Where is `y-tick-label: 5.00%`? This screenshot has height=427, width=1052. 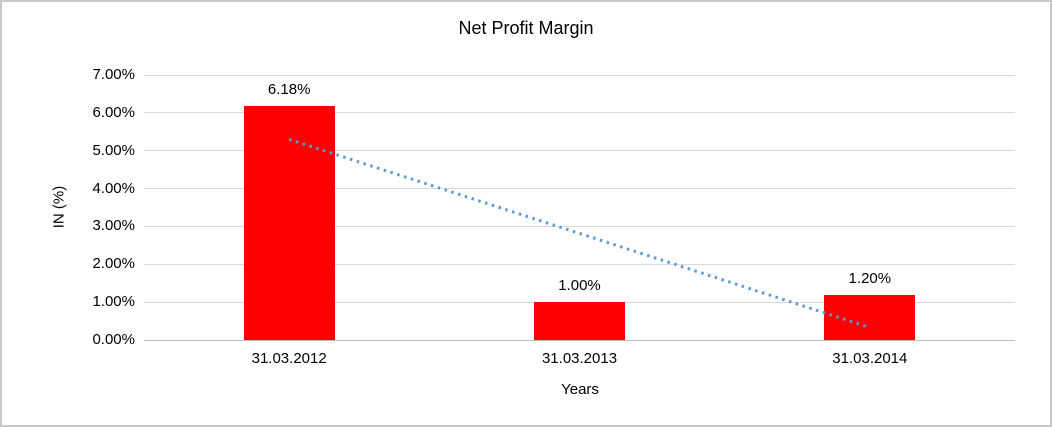 y-tick-label: 5.00% is located at coordinates (113, 150).